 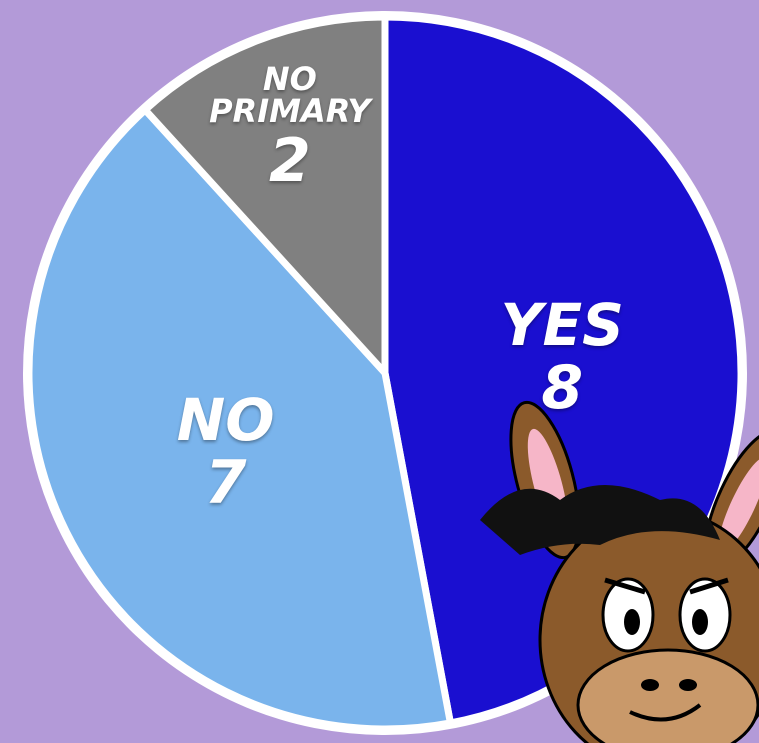 I want to click on category-label: YES, so click(x=562, y=324).